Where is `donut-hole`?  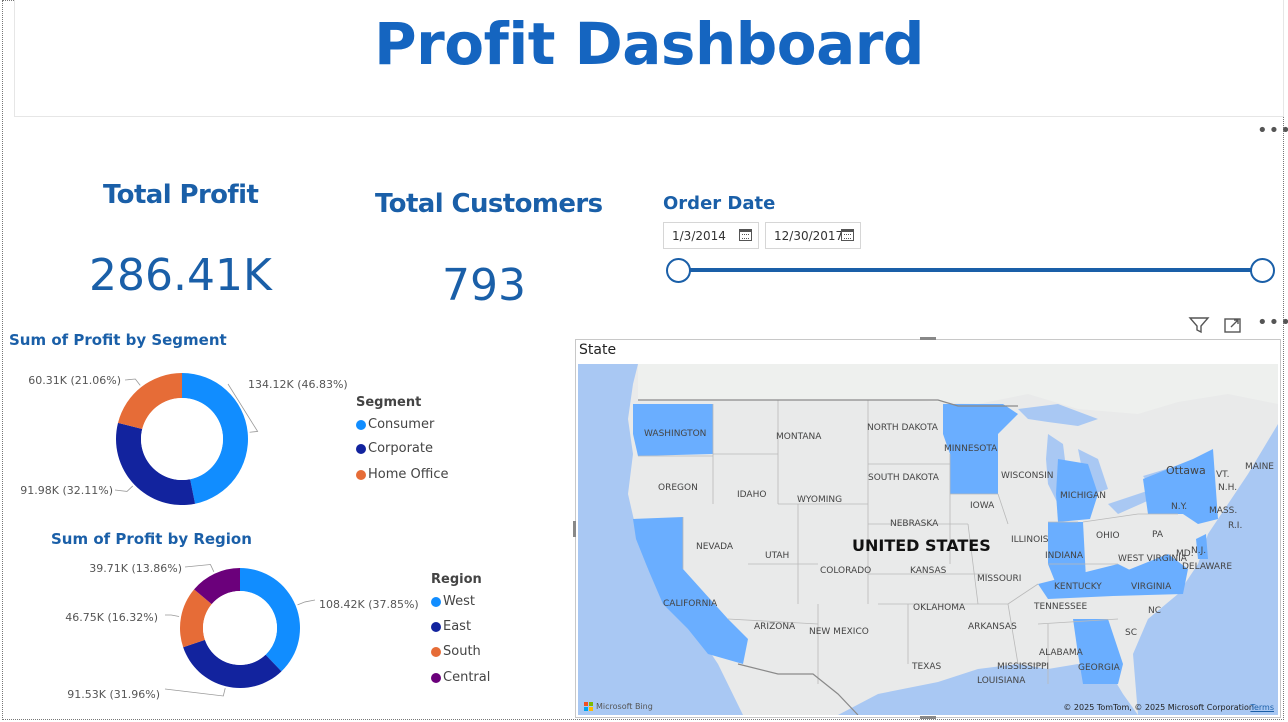 donut-hole is located at coordinates (182, 439).